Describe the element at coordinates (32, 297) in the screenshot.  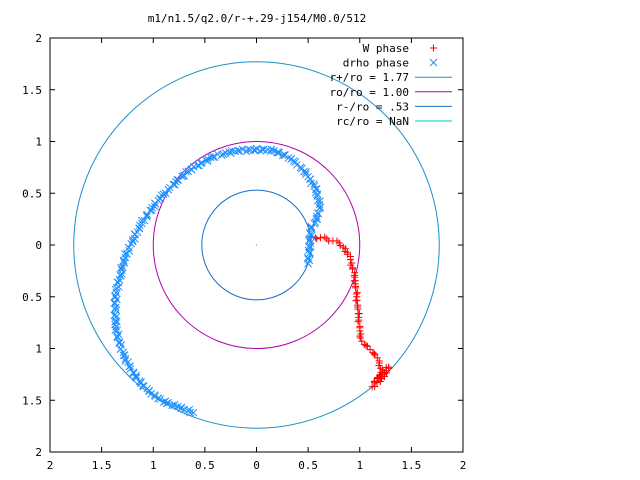
I see `y-tick-label: 0.5` at that location.